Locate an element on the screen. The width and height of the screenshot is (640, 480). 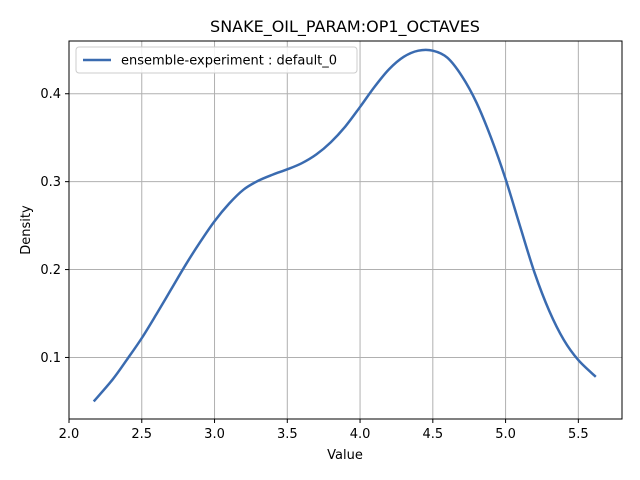
y-tick-label: 0.2 is located at coordinates (50, 270).